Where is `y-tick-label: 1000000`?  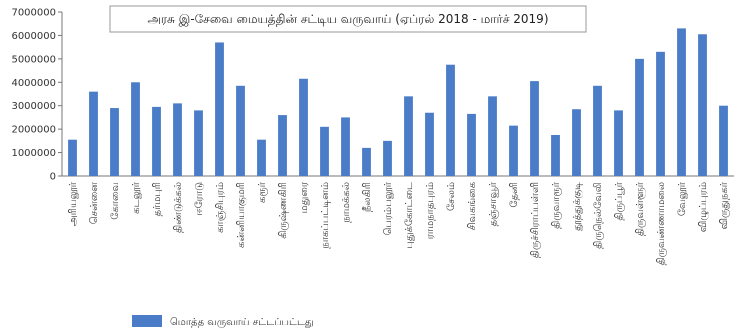 y-tick-label: 1000000 is located at coordinates (33, 153).